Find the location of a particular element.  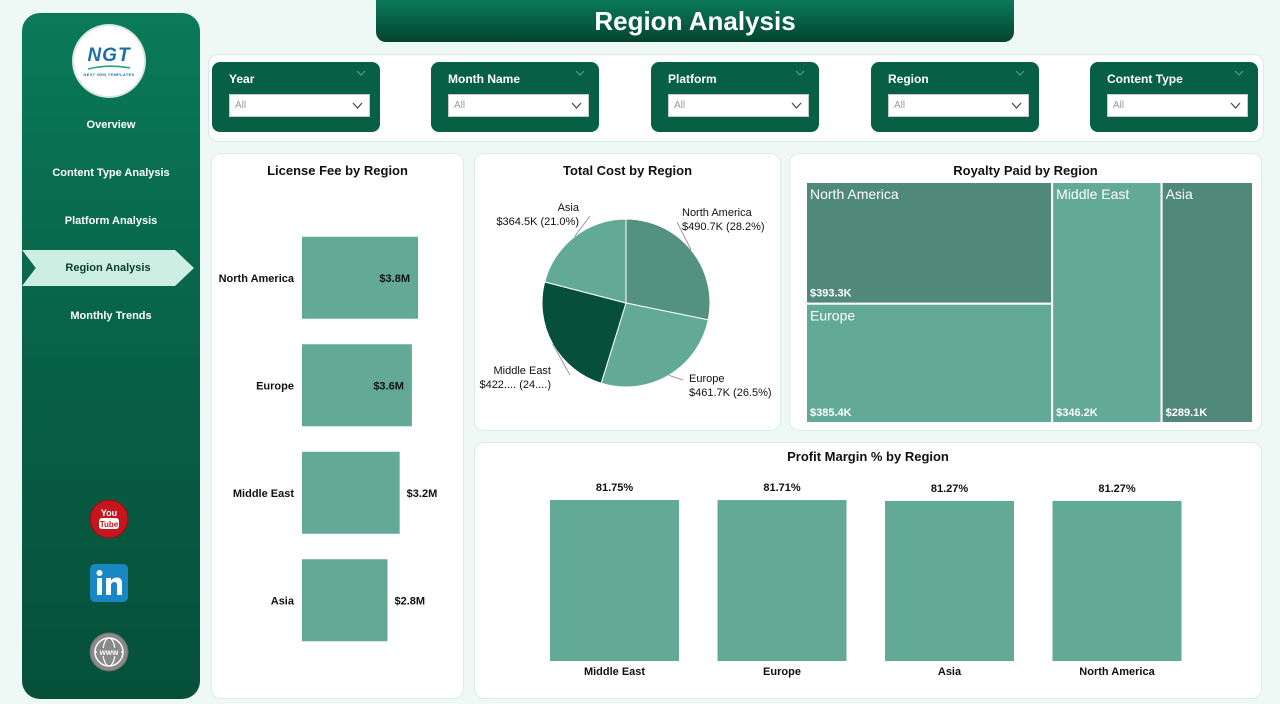

slice-name-label: Middle East is located at coordinates (522, 371).